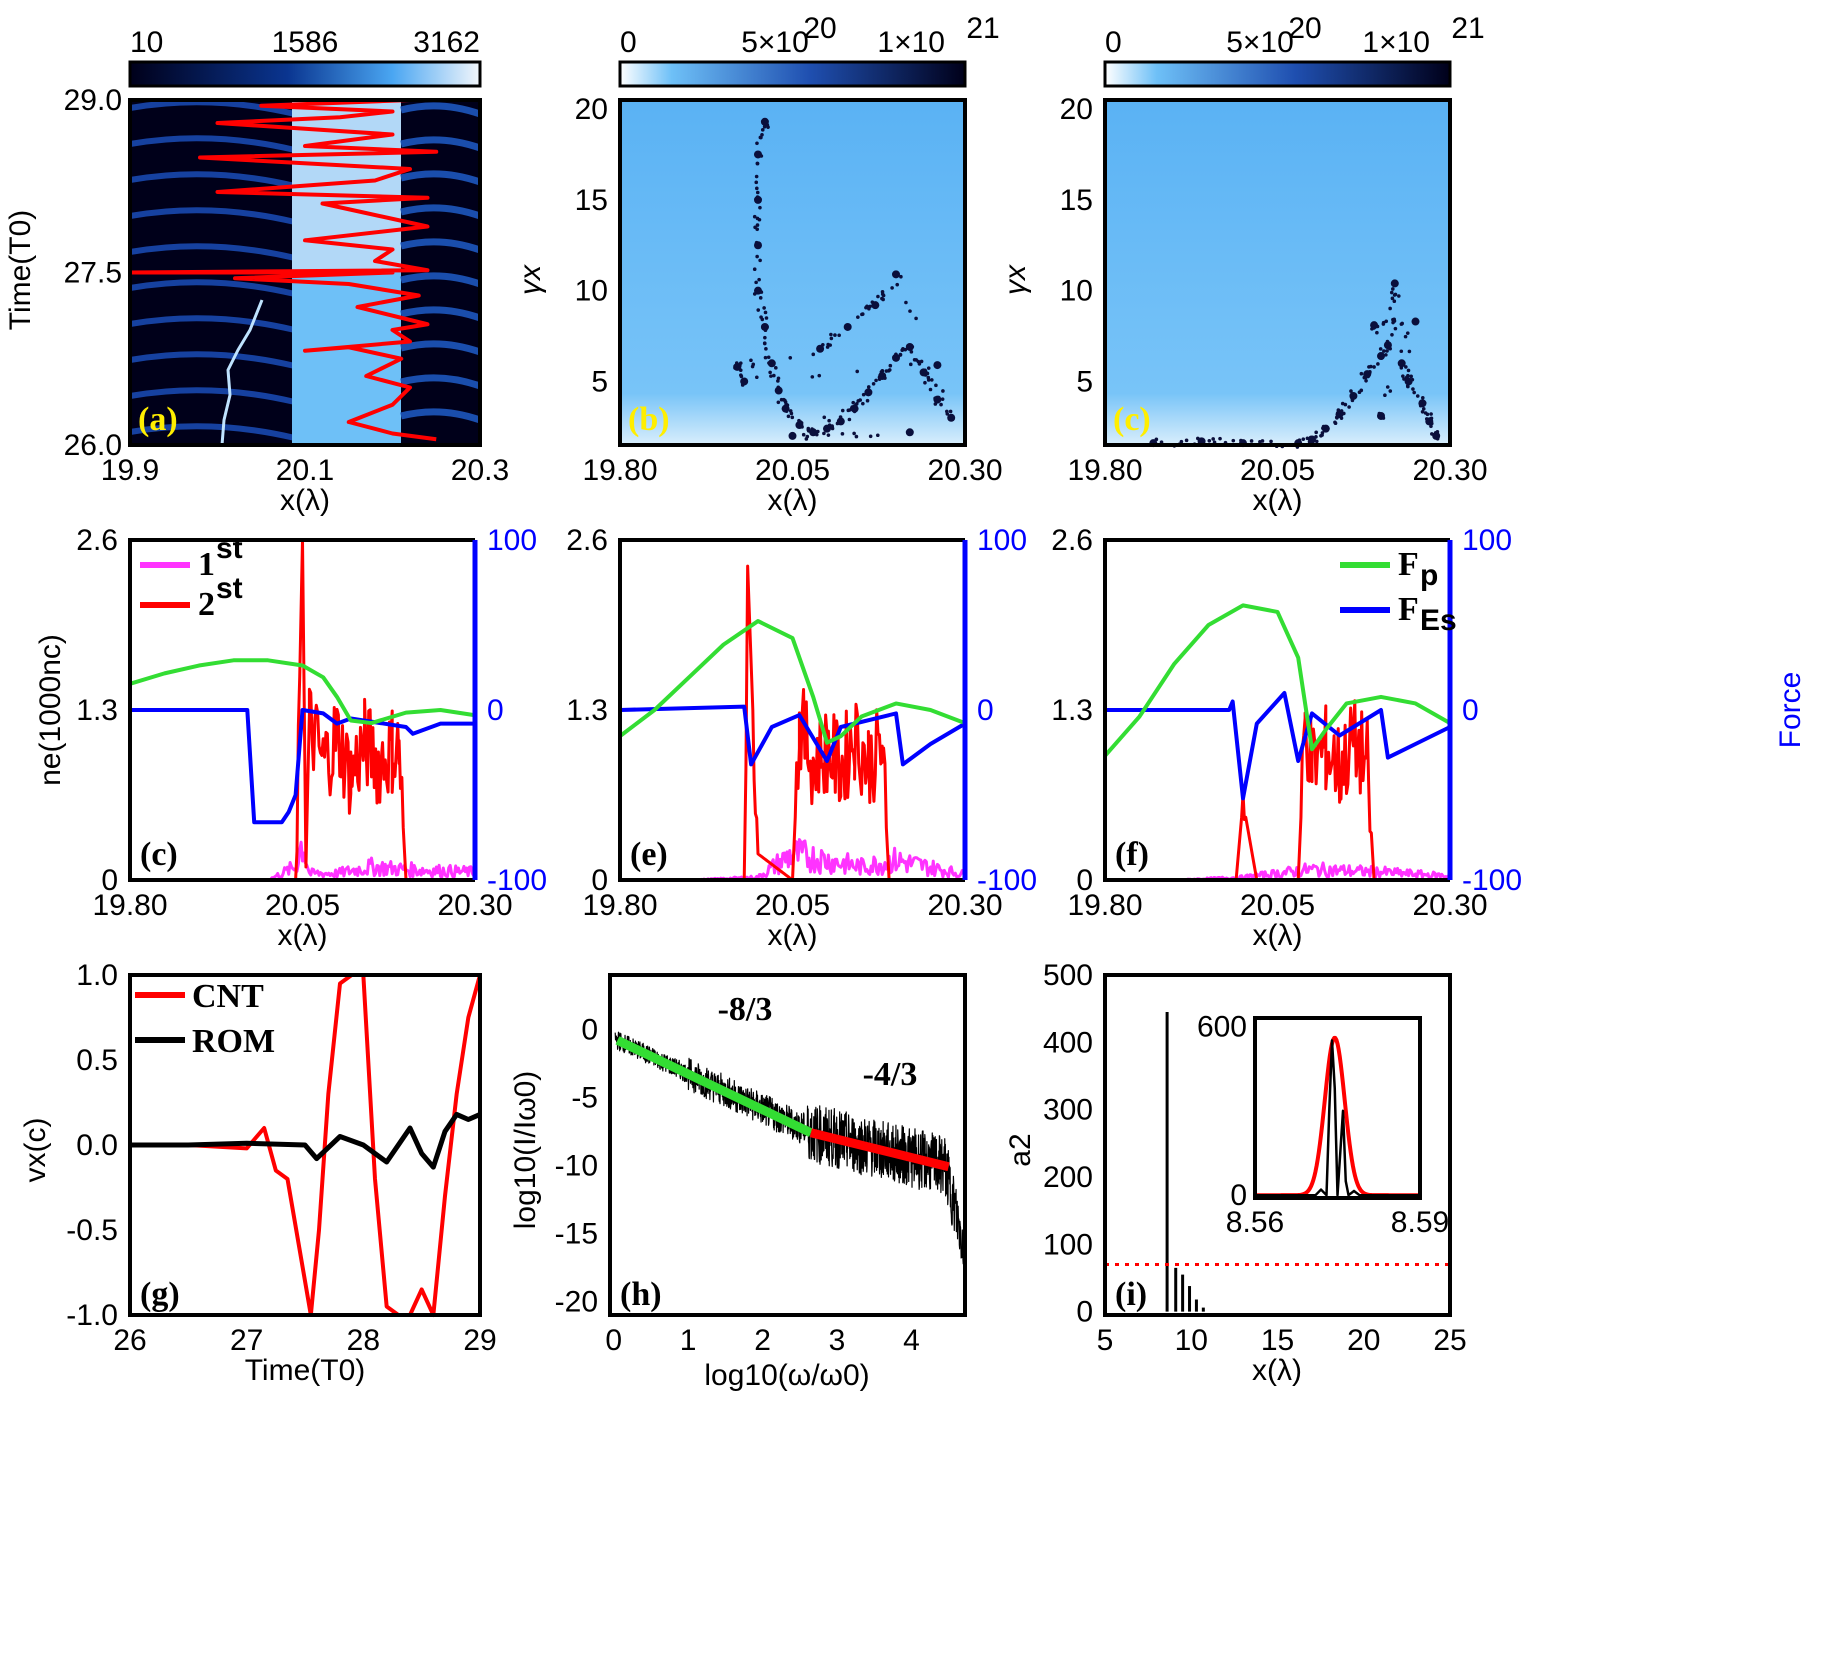 Image resolution: width=1831 pixels, height=1654 pixels. I want to click on y-tick-label: 1.3, so click(1072, 710).